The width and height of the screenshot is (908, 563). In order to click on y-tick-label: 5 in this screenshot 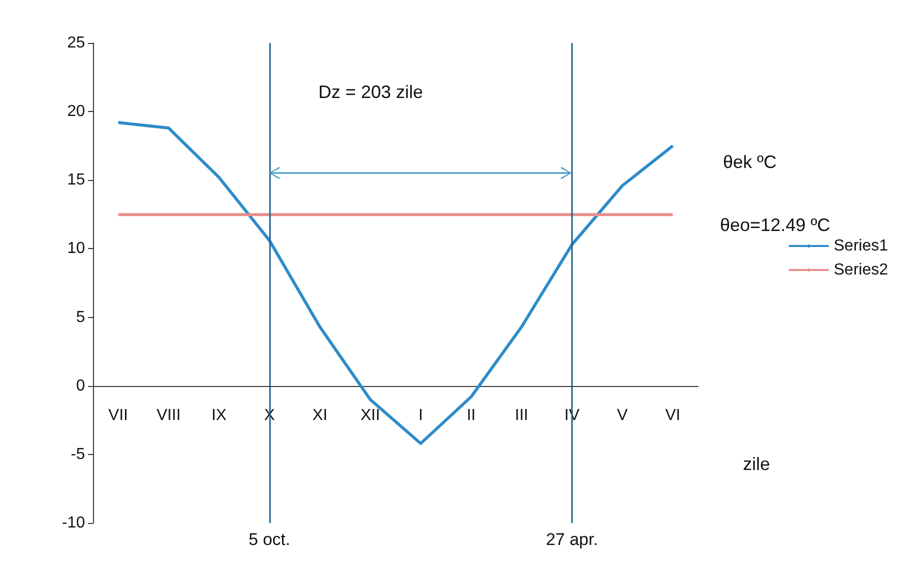, I will do `click(81, 317)`.